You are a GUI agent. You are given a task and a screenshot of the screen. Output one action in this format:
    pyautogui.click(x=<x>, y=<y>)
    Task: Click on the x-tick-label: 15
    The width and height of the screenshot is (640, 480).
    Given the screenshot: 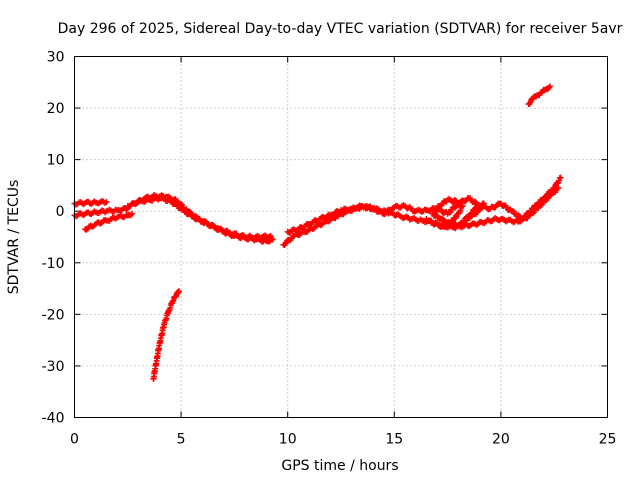 What is the action you would take?
    pyautogui.click(x=394, y=440)
    